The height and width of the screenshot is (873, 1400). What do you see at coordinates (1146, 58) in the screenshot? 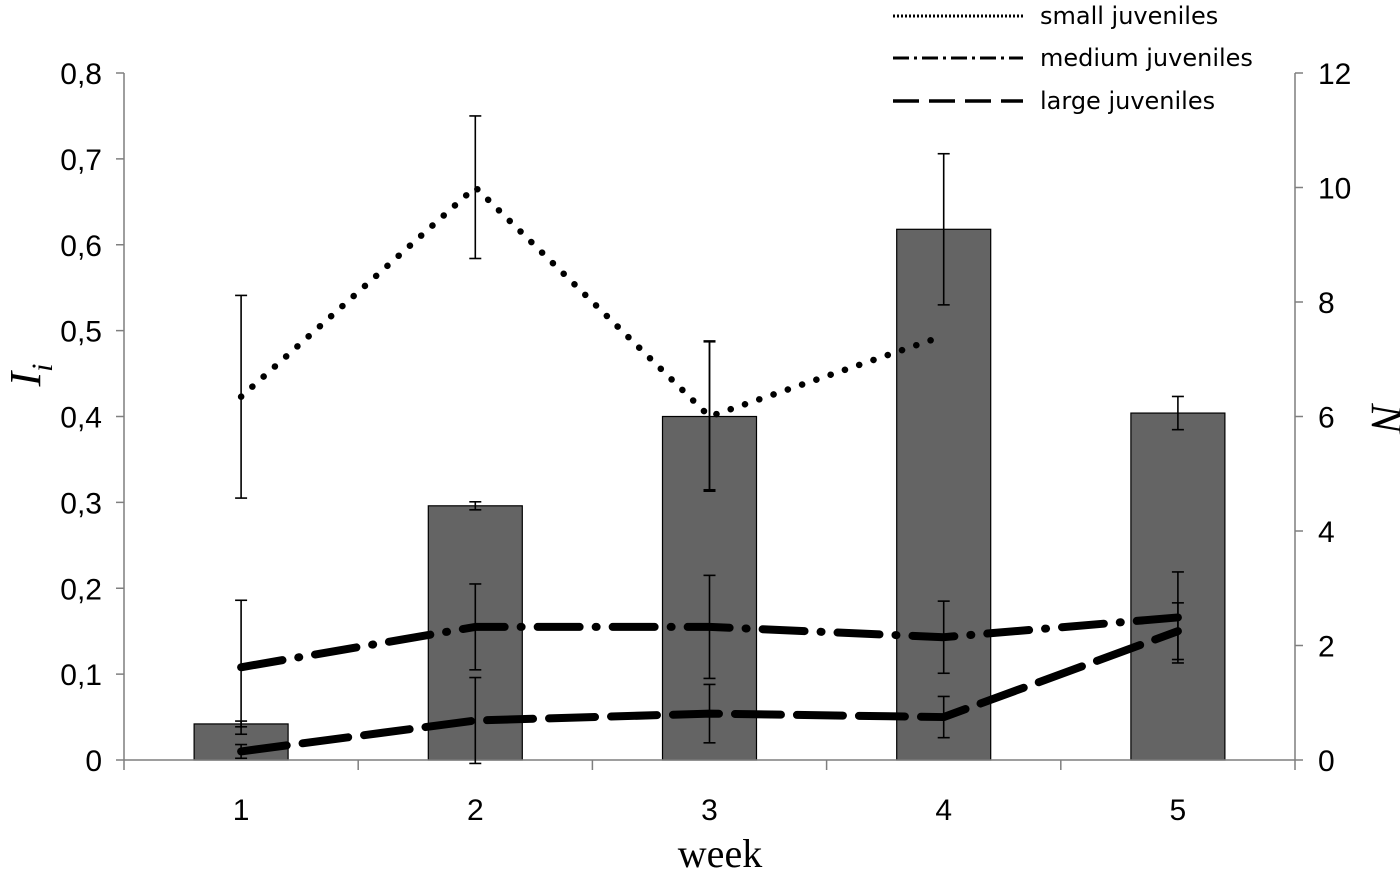
I see `legend-label-medium-juveniles: medium juveniles` at bounding box center [1146, 58].